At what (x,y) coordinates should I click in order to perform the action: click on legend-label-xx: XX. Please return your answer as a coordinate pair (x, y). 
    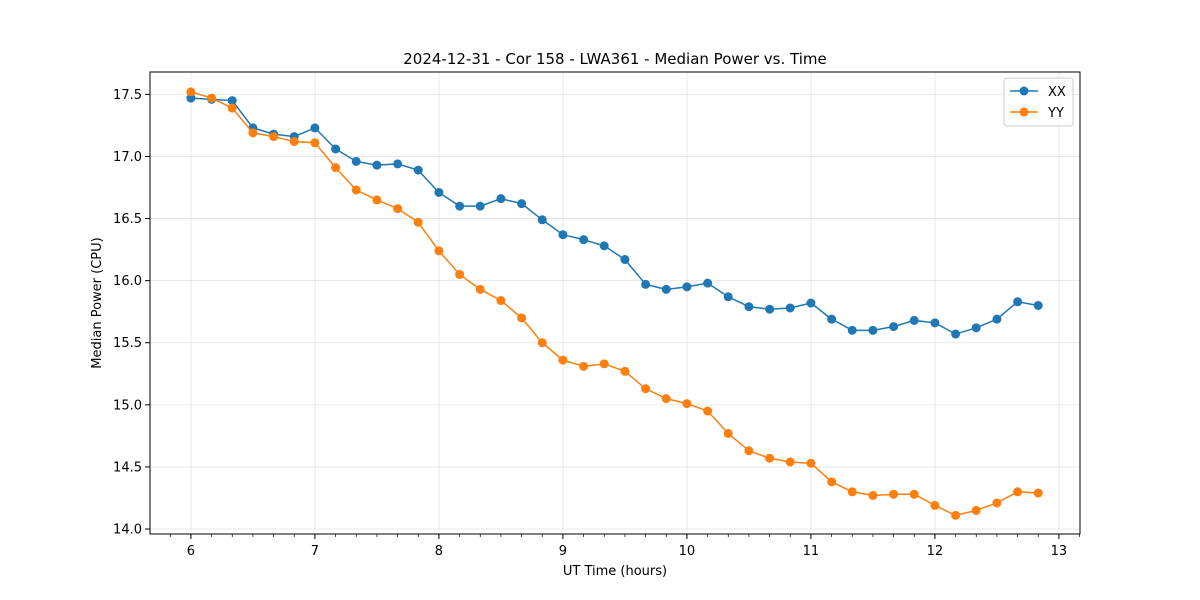
    Looking at the image, I should click on (1057, 92).